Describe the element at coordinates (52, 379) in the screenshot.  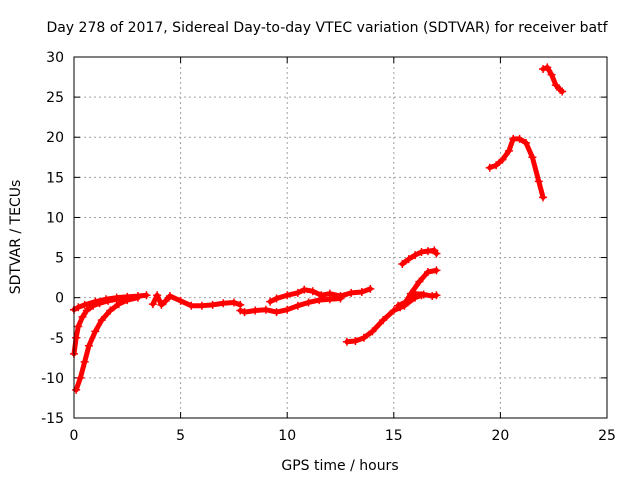
I see `y-tick-label: -10` at that location.